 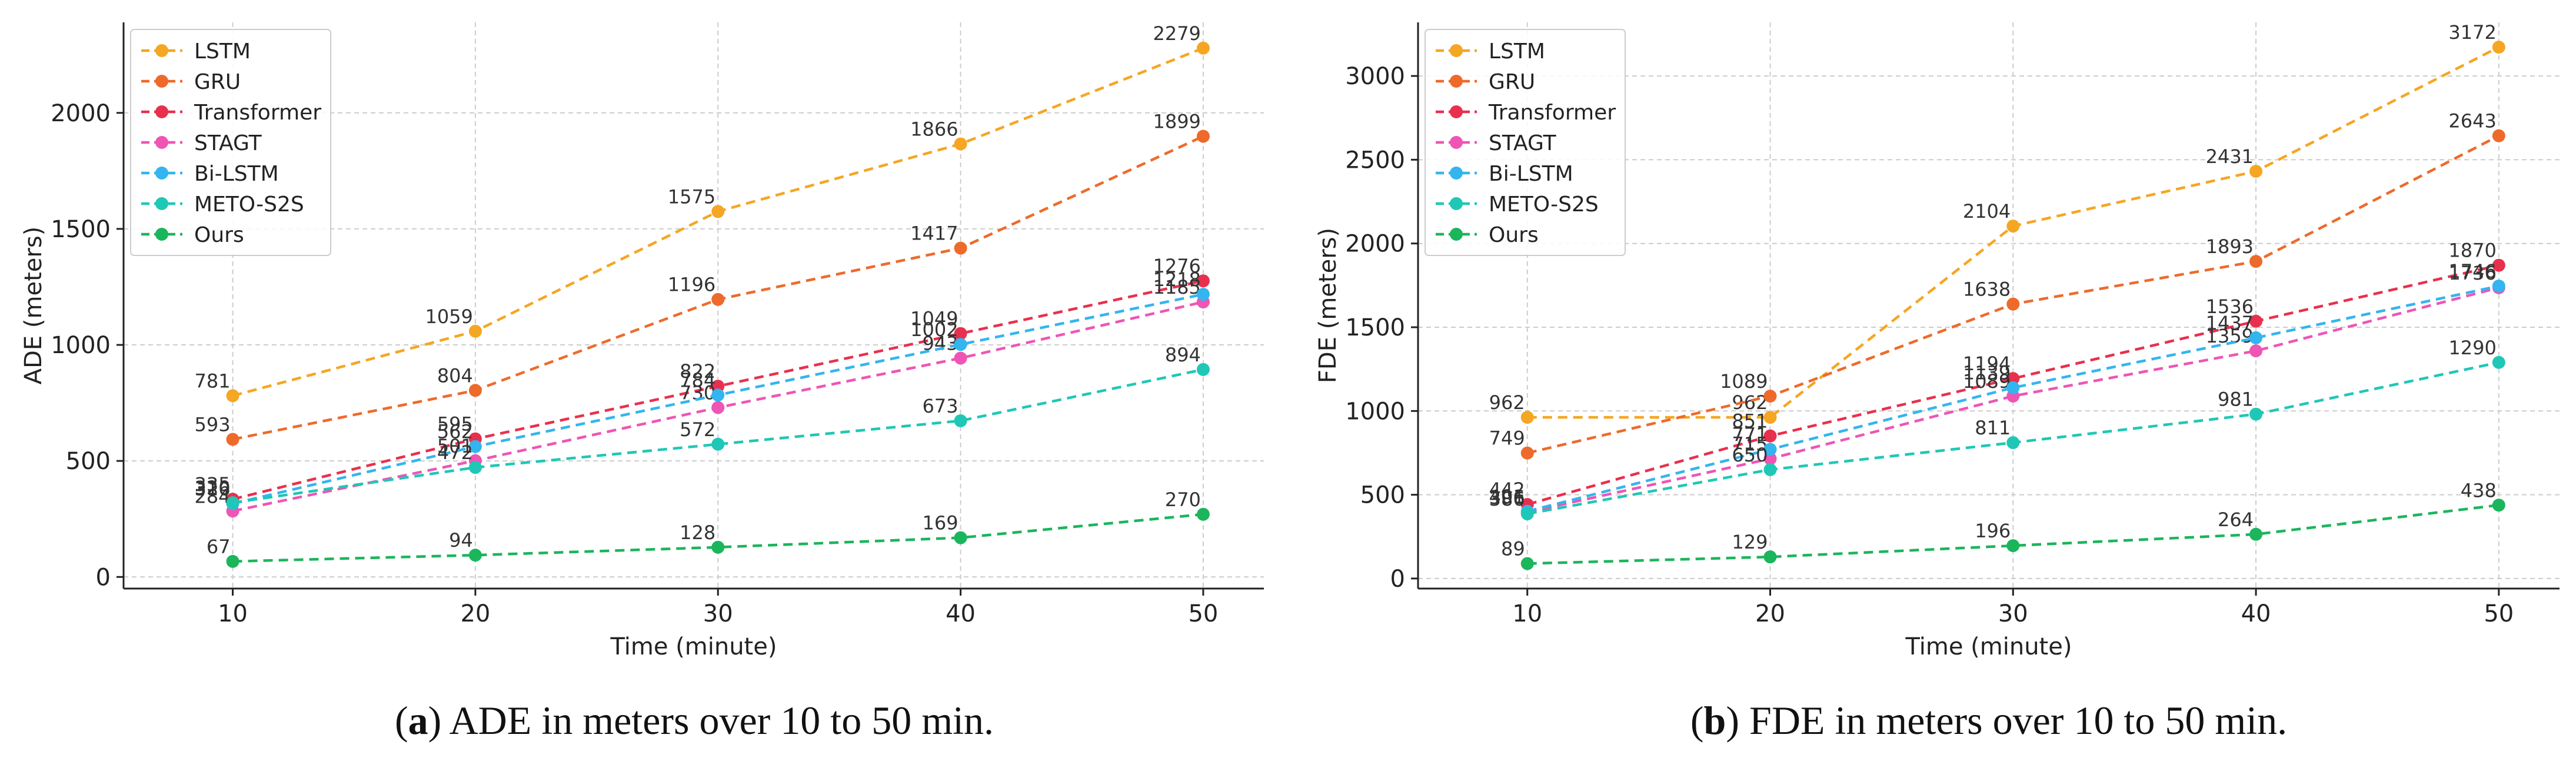 I want to click on x-tick-label: 30, so click(x=718, y=613).